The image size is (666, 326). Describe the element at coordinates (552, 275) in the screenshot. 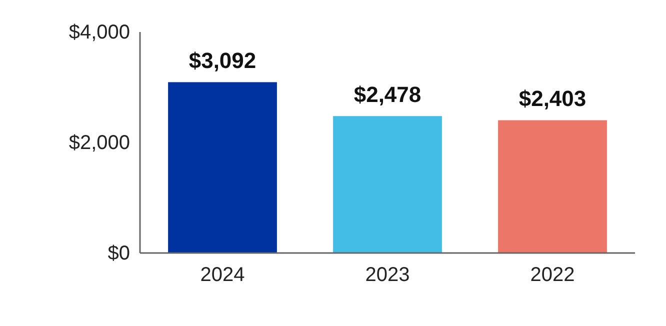

I see `x-tick-label: 2022` at that location.